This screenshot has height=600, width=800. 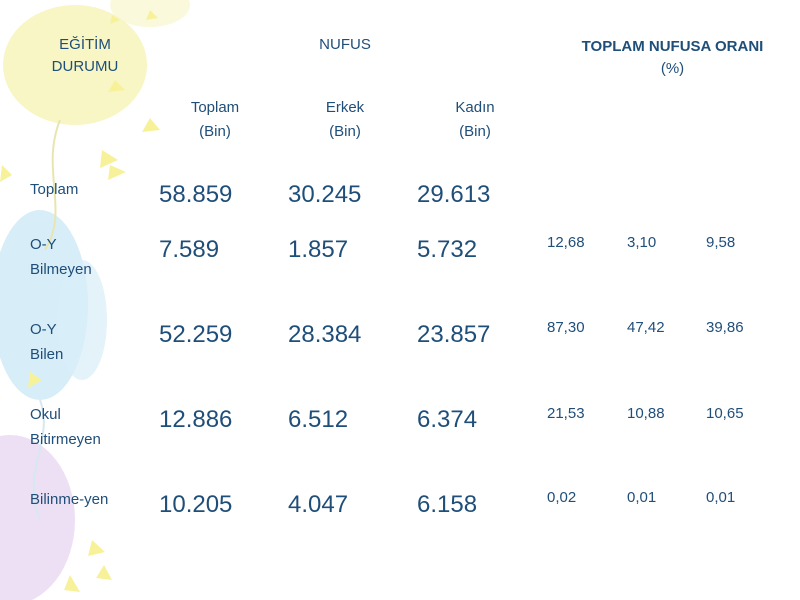 What do you see at coordinates (566, 327) in the screenshot?
I see `percent-total: 87,30` at bounding box center [566, 327].